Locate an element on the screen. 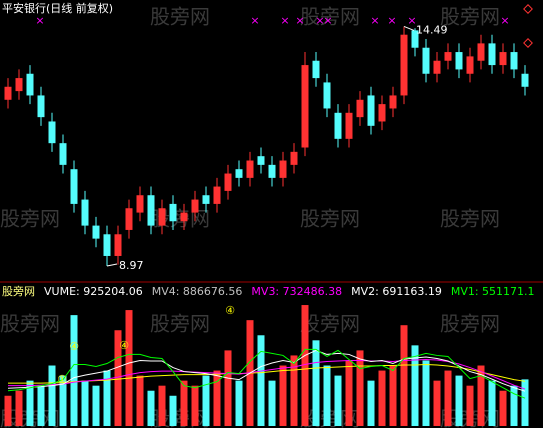  low-label: 8.97 is located at coordinates (131, 265).